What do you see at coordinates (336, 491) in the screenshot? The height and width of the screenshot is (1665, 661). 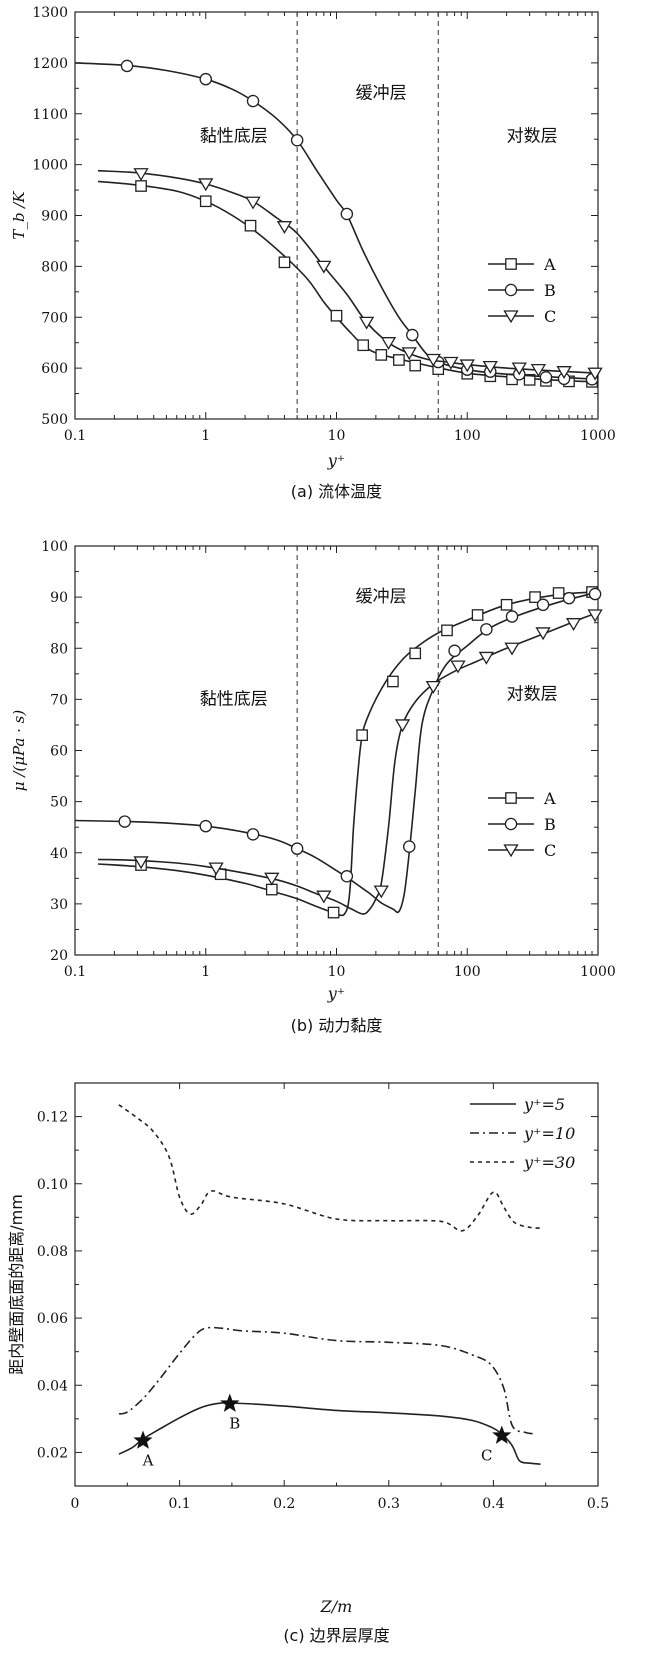 I see `figure-caption: (a) 流体温度` at bounding box center [336, 491].